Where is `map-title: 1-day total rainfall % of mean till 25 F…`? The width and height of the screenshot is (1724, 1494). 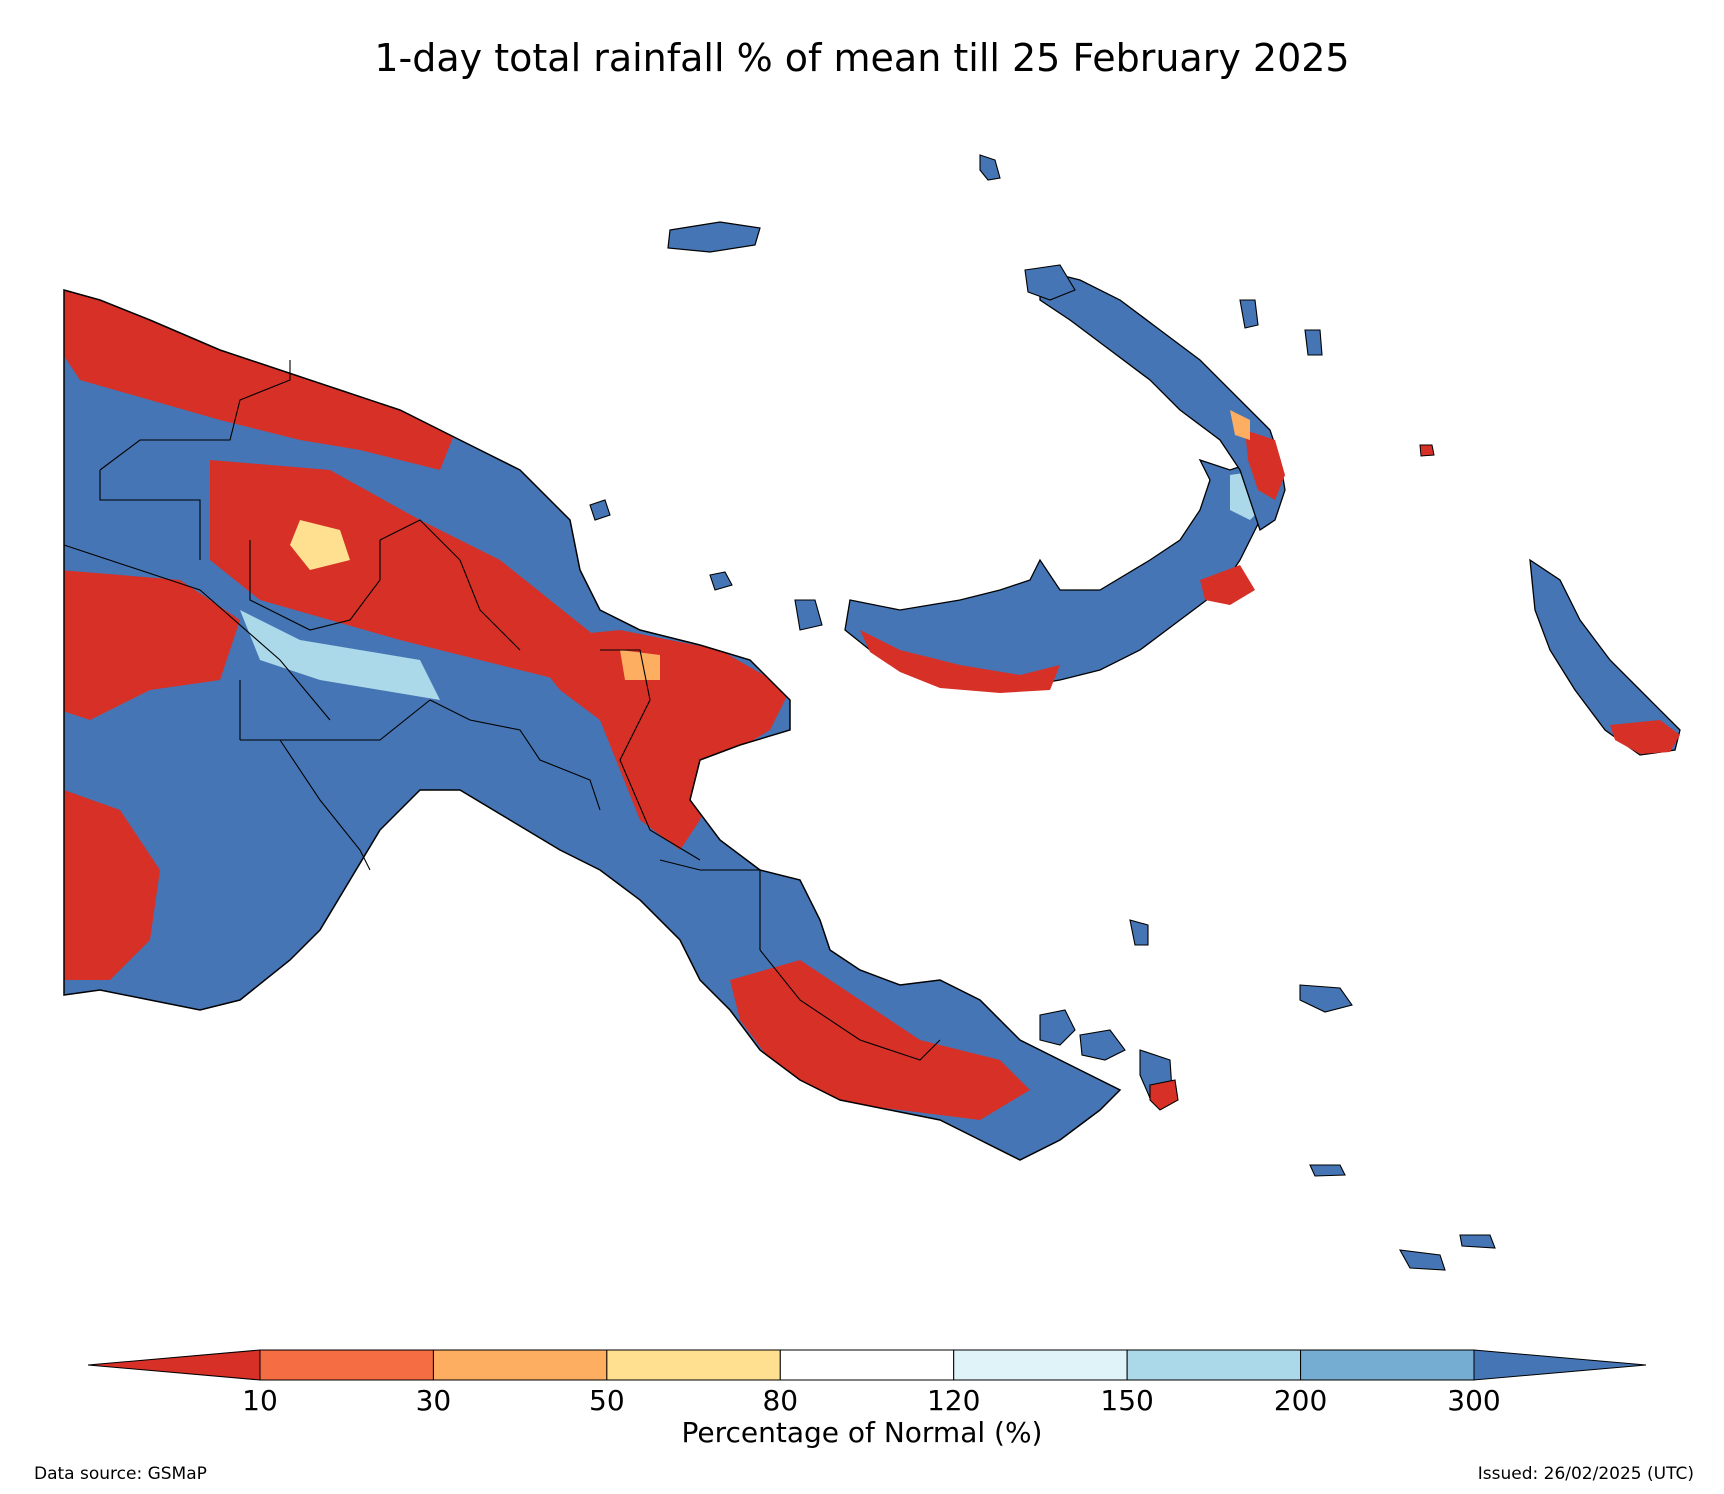 map-title: 1-day total rainfall % of mean till 25 F… is located at coordinates (862, 58).